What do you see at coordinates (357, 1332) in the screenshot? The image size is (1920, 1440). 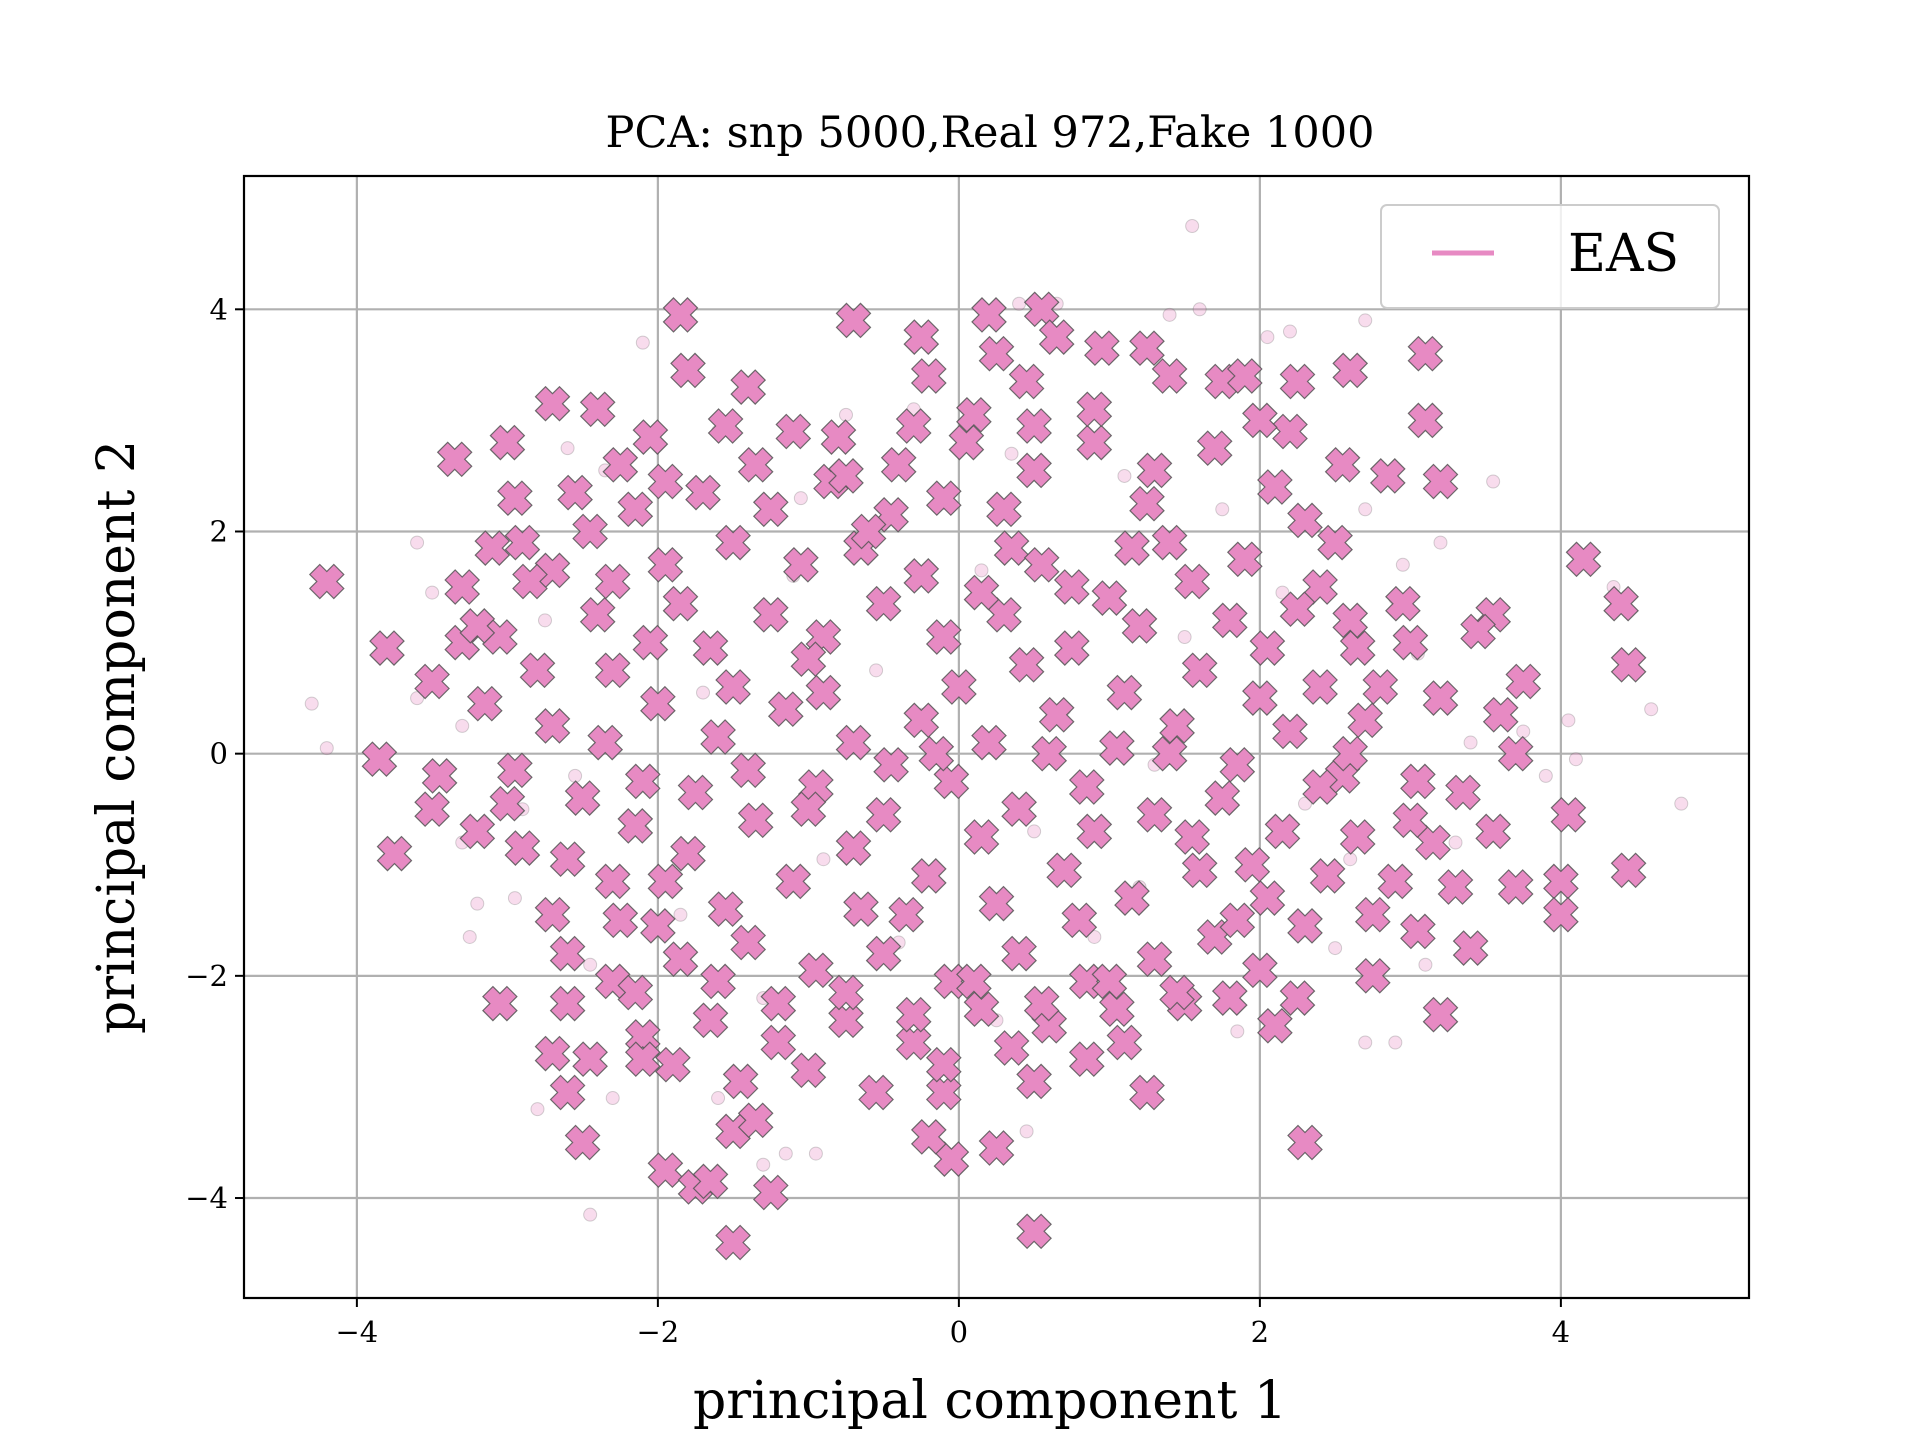 I see `x-tick-label-0: −4` at bounding box center [357, 1332].